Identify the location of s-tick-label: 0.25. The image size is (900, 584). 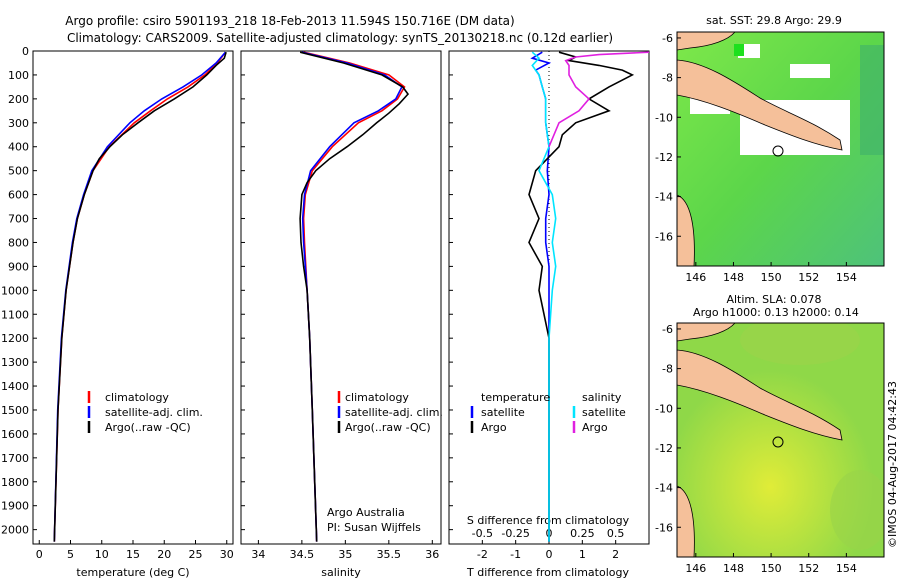
(582, 533).